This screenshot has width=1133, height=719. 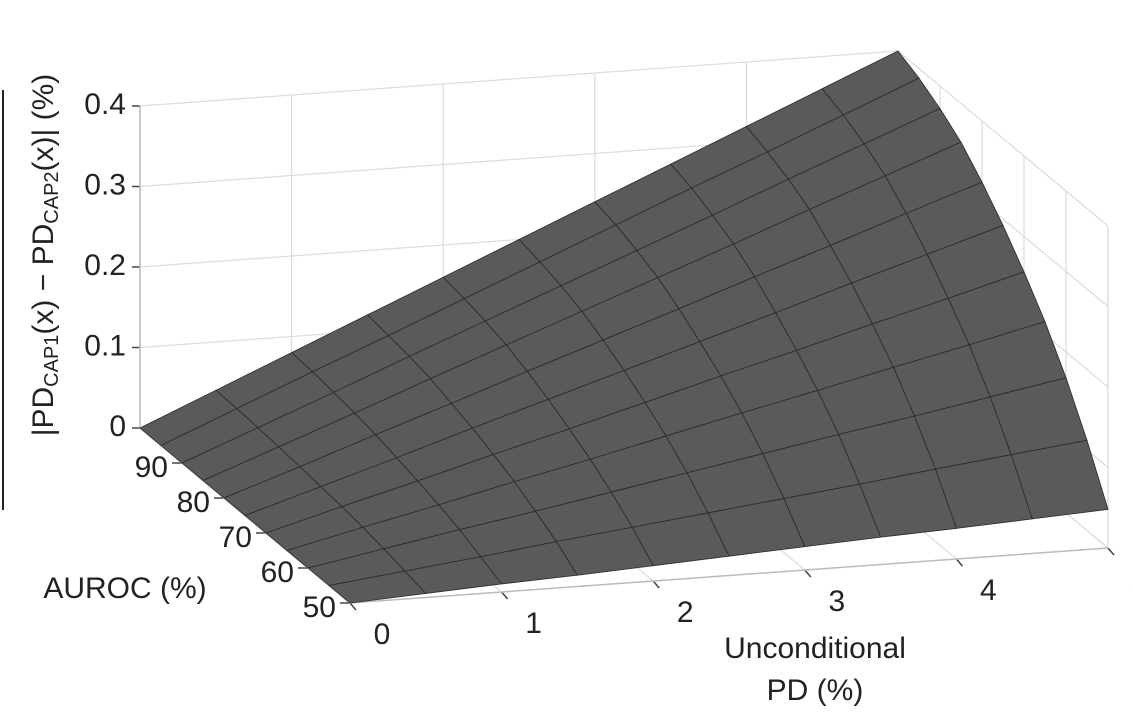 What do you see at coordinates (43, 411) in the screenshot?
I see `z-label-part: |PD` at bounding box center [43, 411].